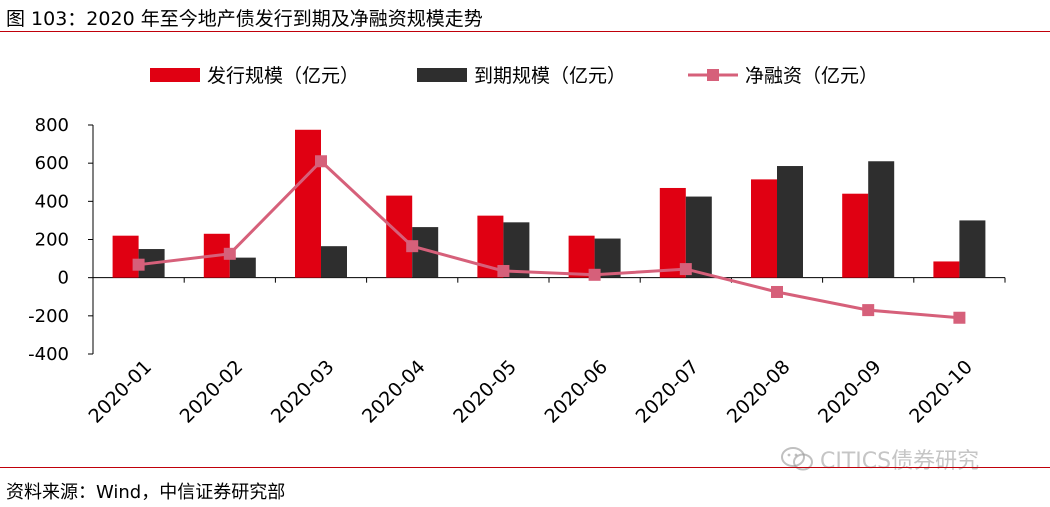 This screenshot has height=507, width=1050. What do you see at coordinates (525, 31) in the screenshot?
I see `top-divider` at bounding box center [525, 31].